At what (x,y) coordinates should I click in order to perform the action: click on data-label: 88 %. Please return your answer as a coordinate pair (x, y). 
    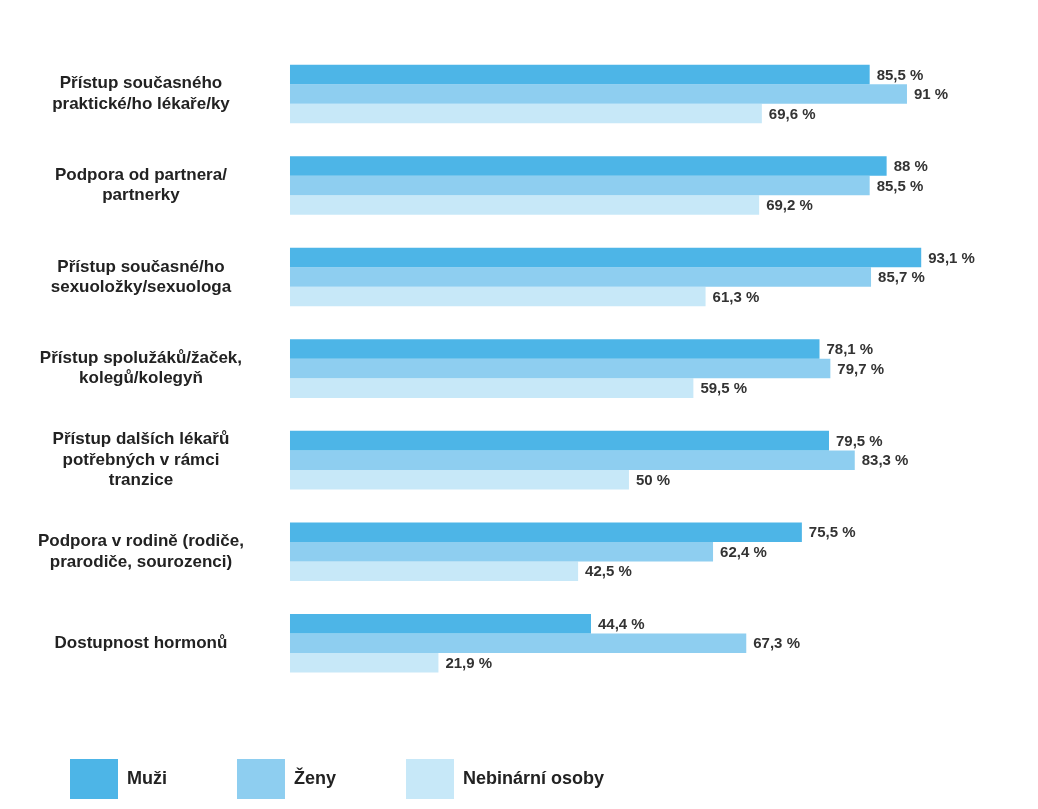
    Looking at the image, I should click on (910, 166).